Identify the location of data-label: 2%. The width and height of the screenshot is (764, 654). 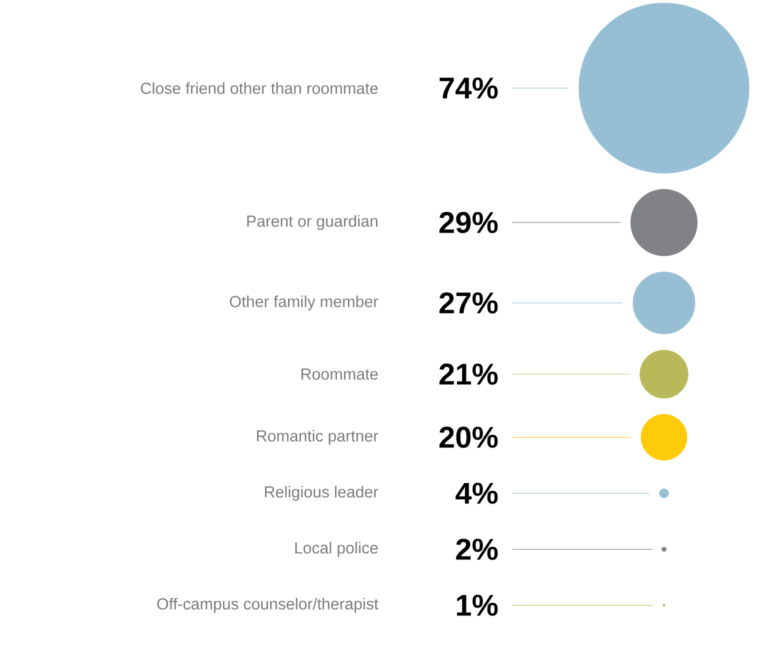
(477, 549).